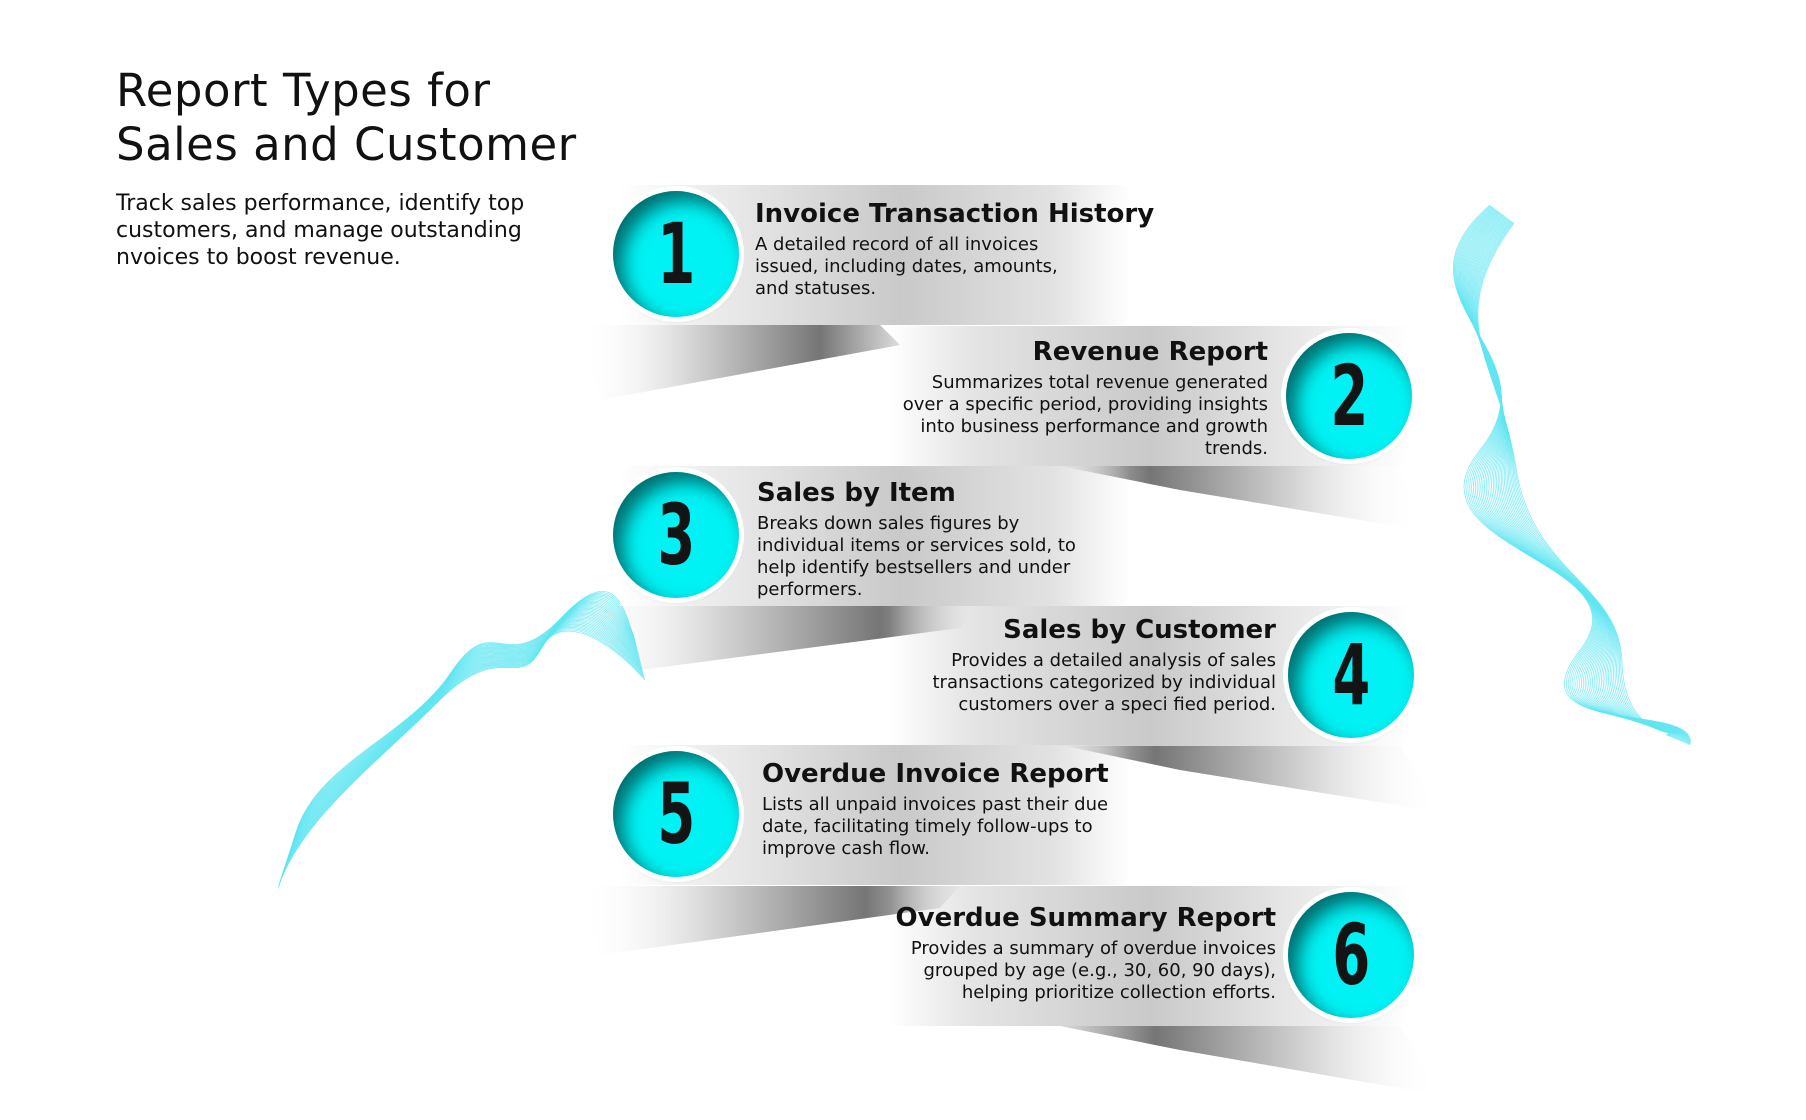 The image size is (1806, 1120). What do you see at coordinates (346, 144) in the screenshot?
I see `page-title-line2: Sales and Customer` at bounding box center [346, 144].